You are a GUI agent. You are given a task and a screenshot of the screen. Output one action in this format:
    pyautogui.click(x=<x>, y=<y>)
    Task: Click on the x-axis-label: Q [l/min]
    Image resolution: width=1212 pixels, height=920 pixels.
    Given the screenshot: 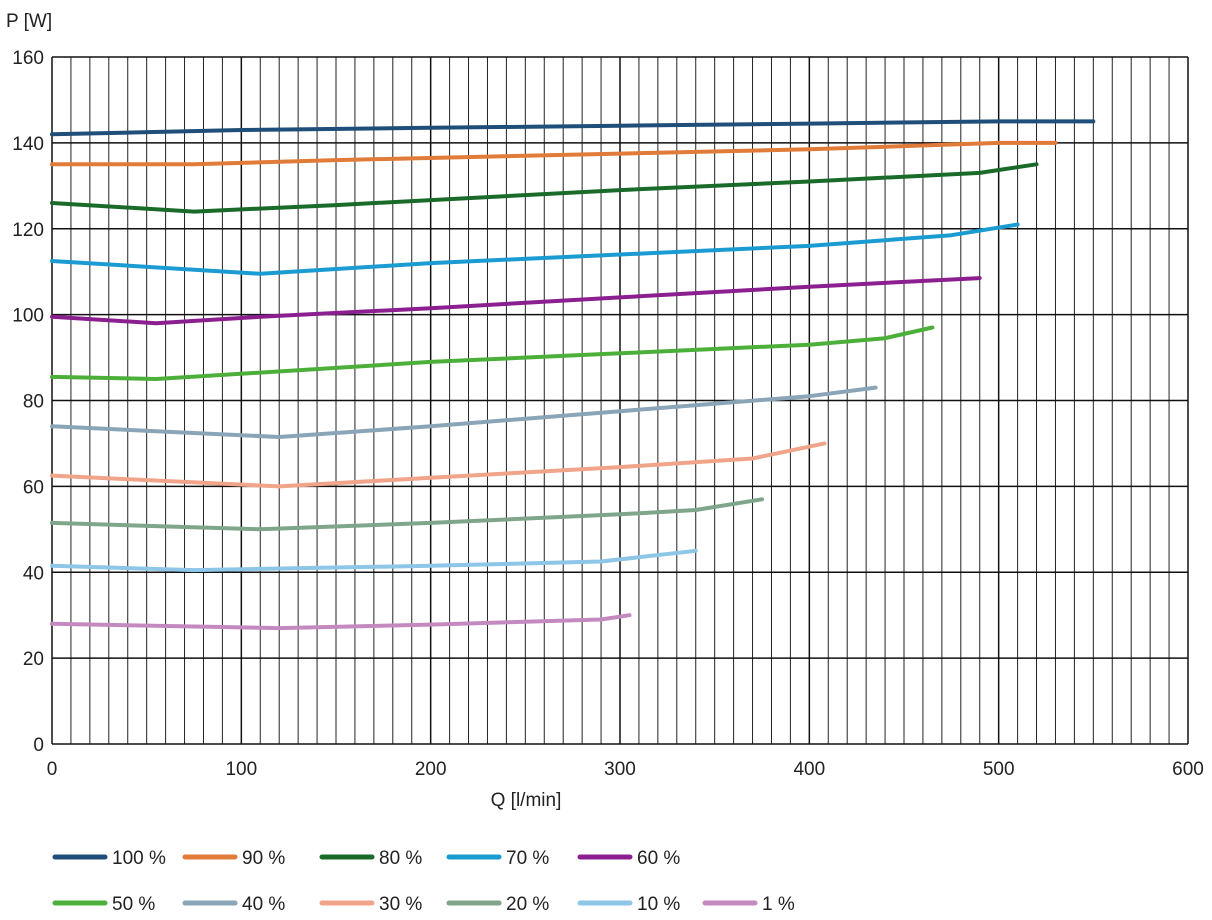 What is the action you would take?
    pyautogui.click(x=526, y=800)
    